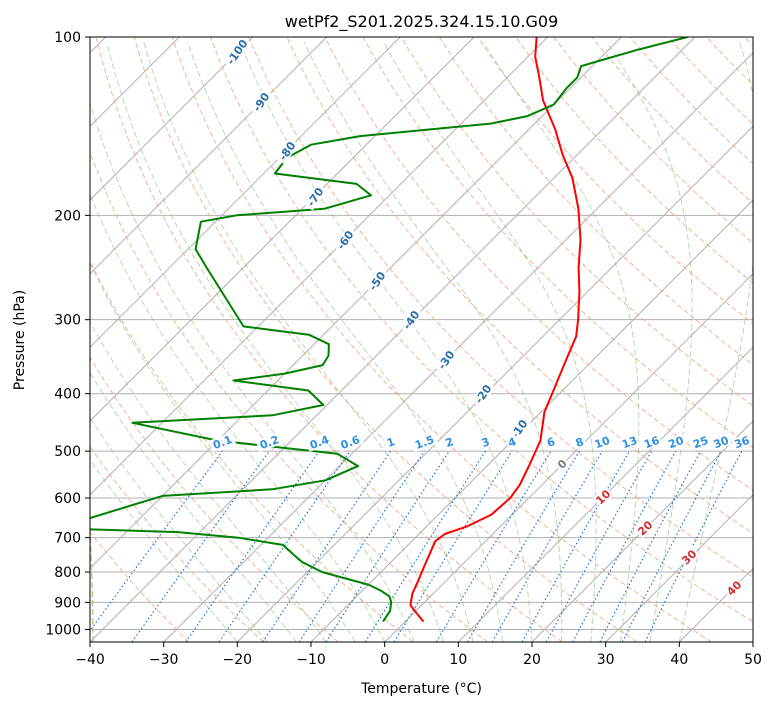 This screenshot has height=708, width=775. I want to click on mixing-ratio-label: 3, so click(486, 442).